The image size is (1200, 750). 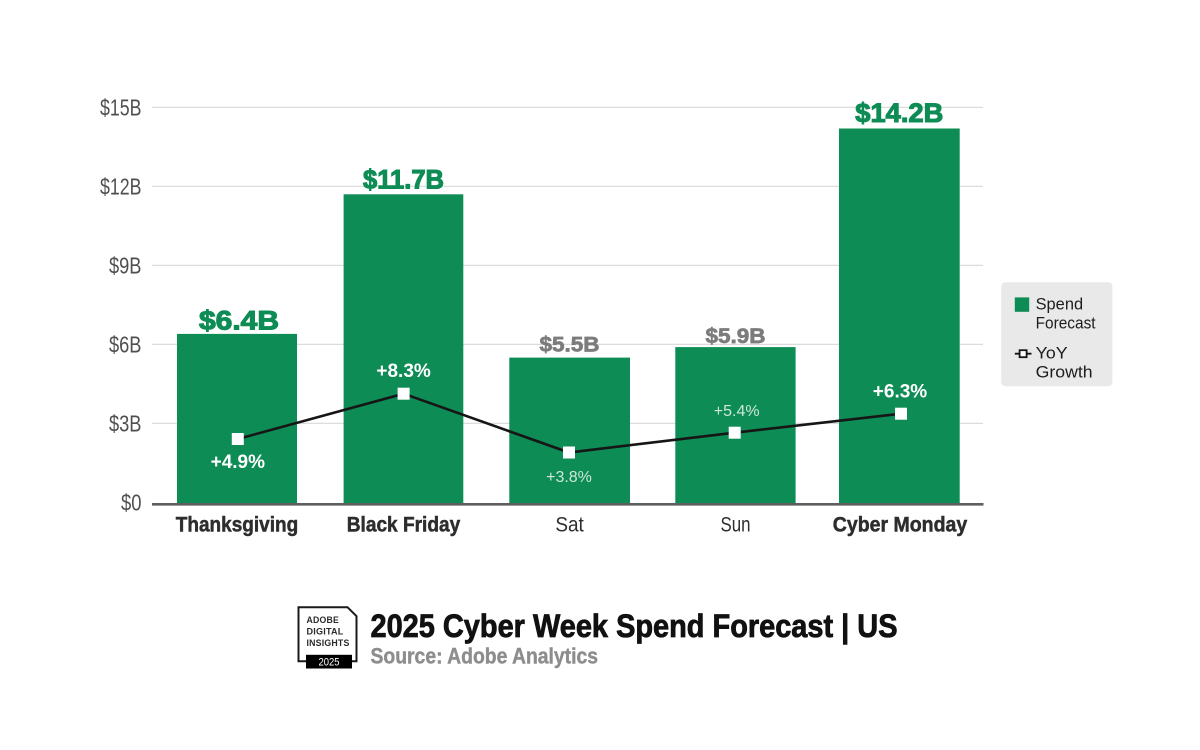 What do you see at coordinates (131, 502) in the screenshot?
I see `svg-text: $0` at bounding box center [131, 502].